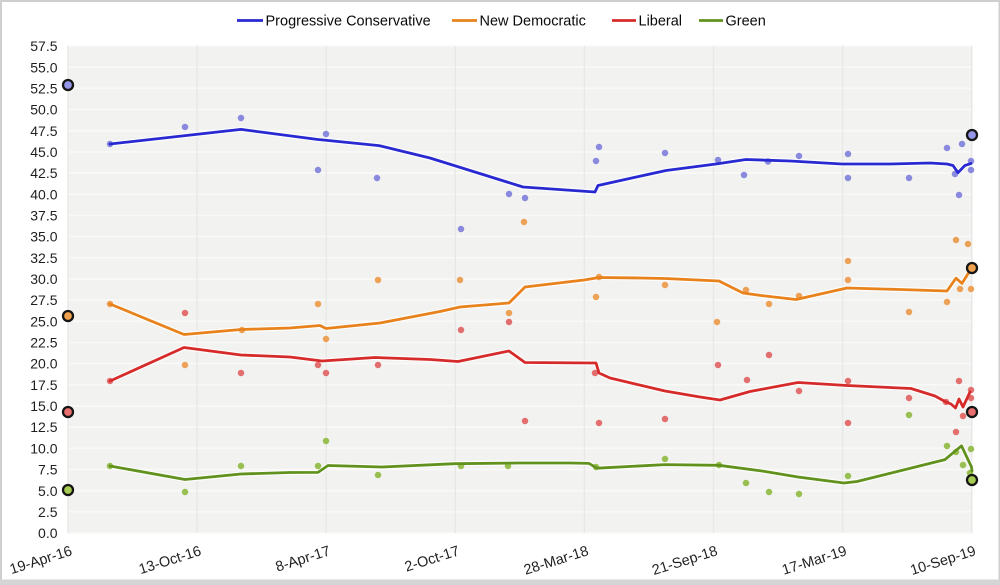 Image resolution: width=1000 pixels, height=585 pixels. Describe the element at coordinates (943, 561) in the screenshot. I see `svg-text: 10-Sep-19` at that location.